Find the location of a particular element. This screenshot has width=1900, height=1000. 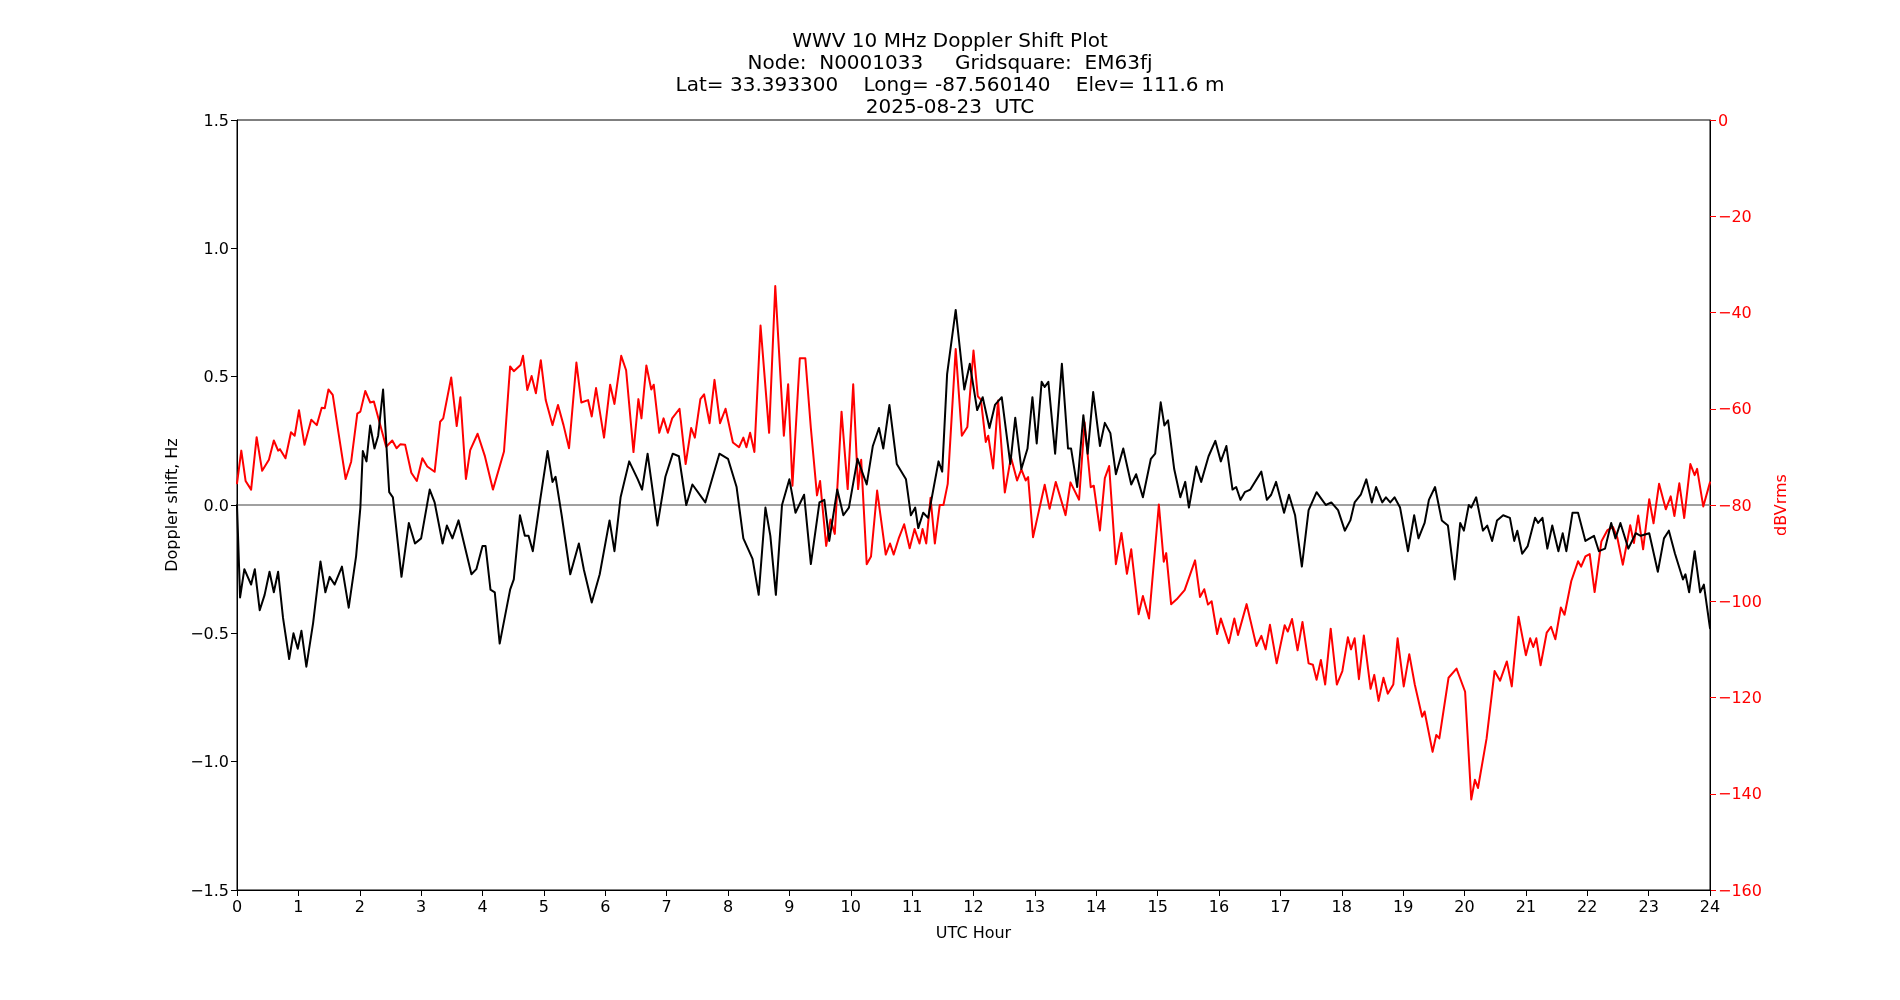

x-tick-label: 5 is located at coordinates (543, 906).